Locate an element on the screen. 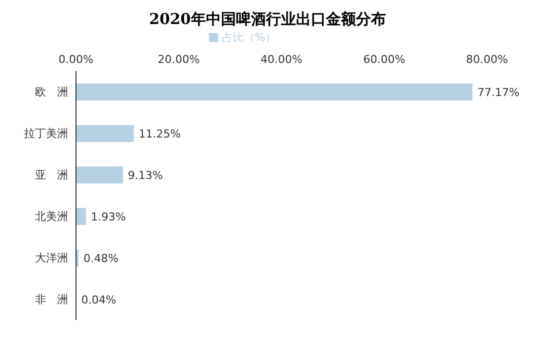 This screenshot has width=535, height=340. x-tick-label: 60.00% is located at coordinates (384, 59).